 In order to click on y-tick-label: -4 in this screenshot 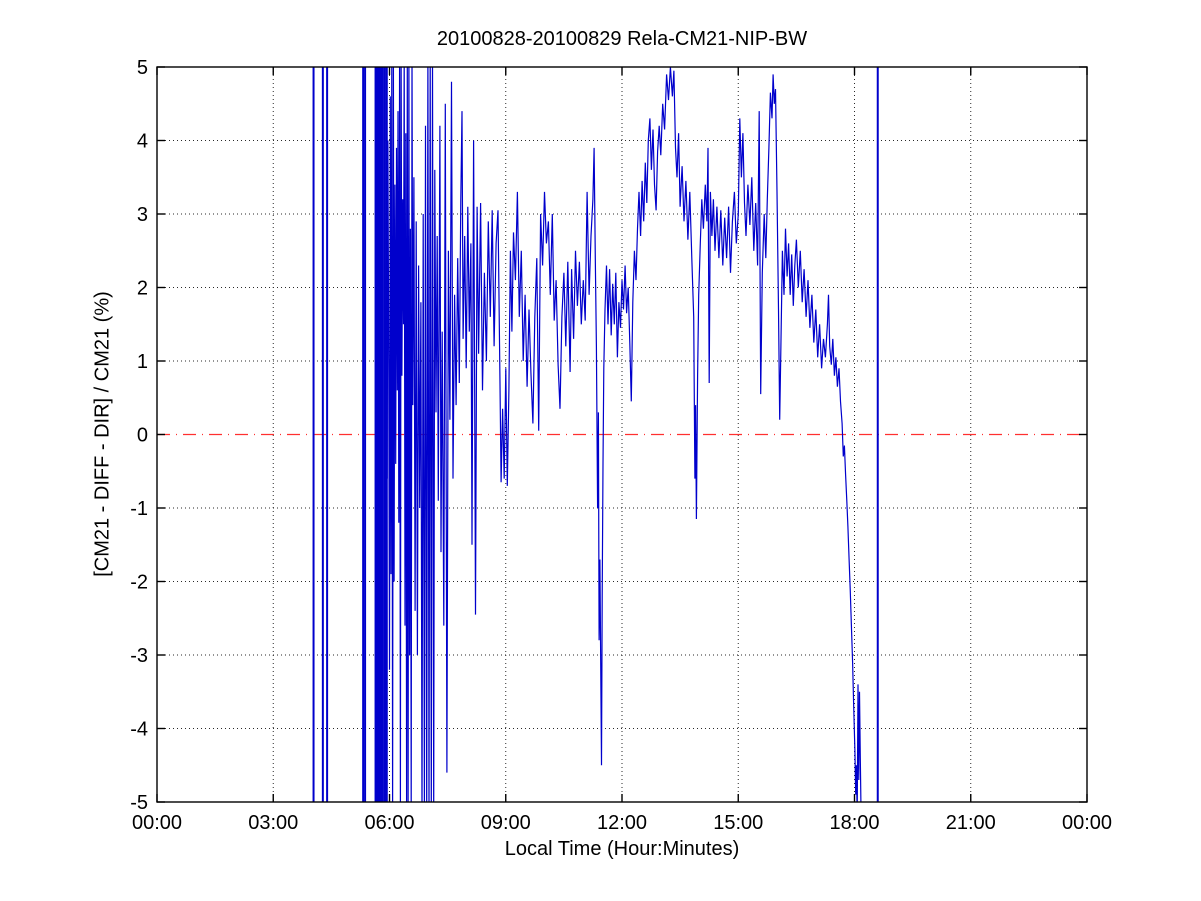, I will do `click(139, 730)`.